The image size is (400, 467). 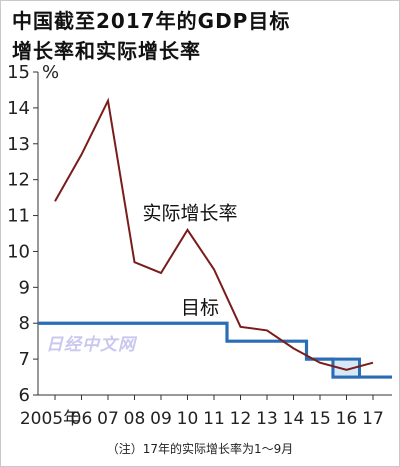 What do you see at coordinates (24, 359) in the screenshot?
I see `y-tick-label: 7` at bounding box center [24, 359].